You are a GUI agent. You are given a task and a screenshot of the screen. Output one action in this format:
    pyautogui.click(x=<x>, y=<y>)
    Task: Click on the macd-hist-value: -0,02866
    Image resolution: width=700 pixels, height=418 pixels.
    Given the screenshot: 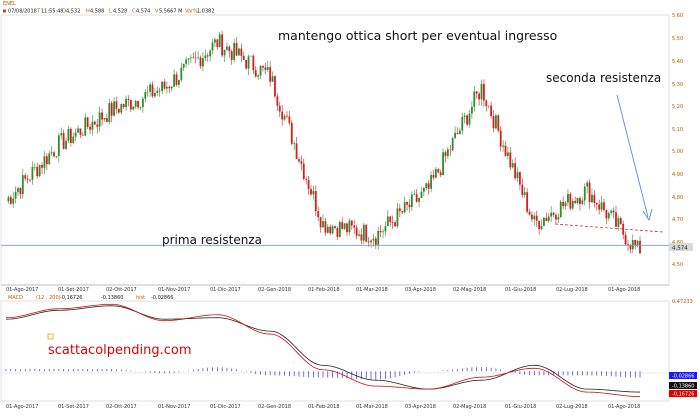 What is the action you would take?
    pyautogui.click(x=162, y=298)
    